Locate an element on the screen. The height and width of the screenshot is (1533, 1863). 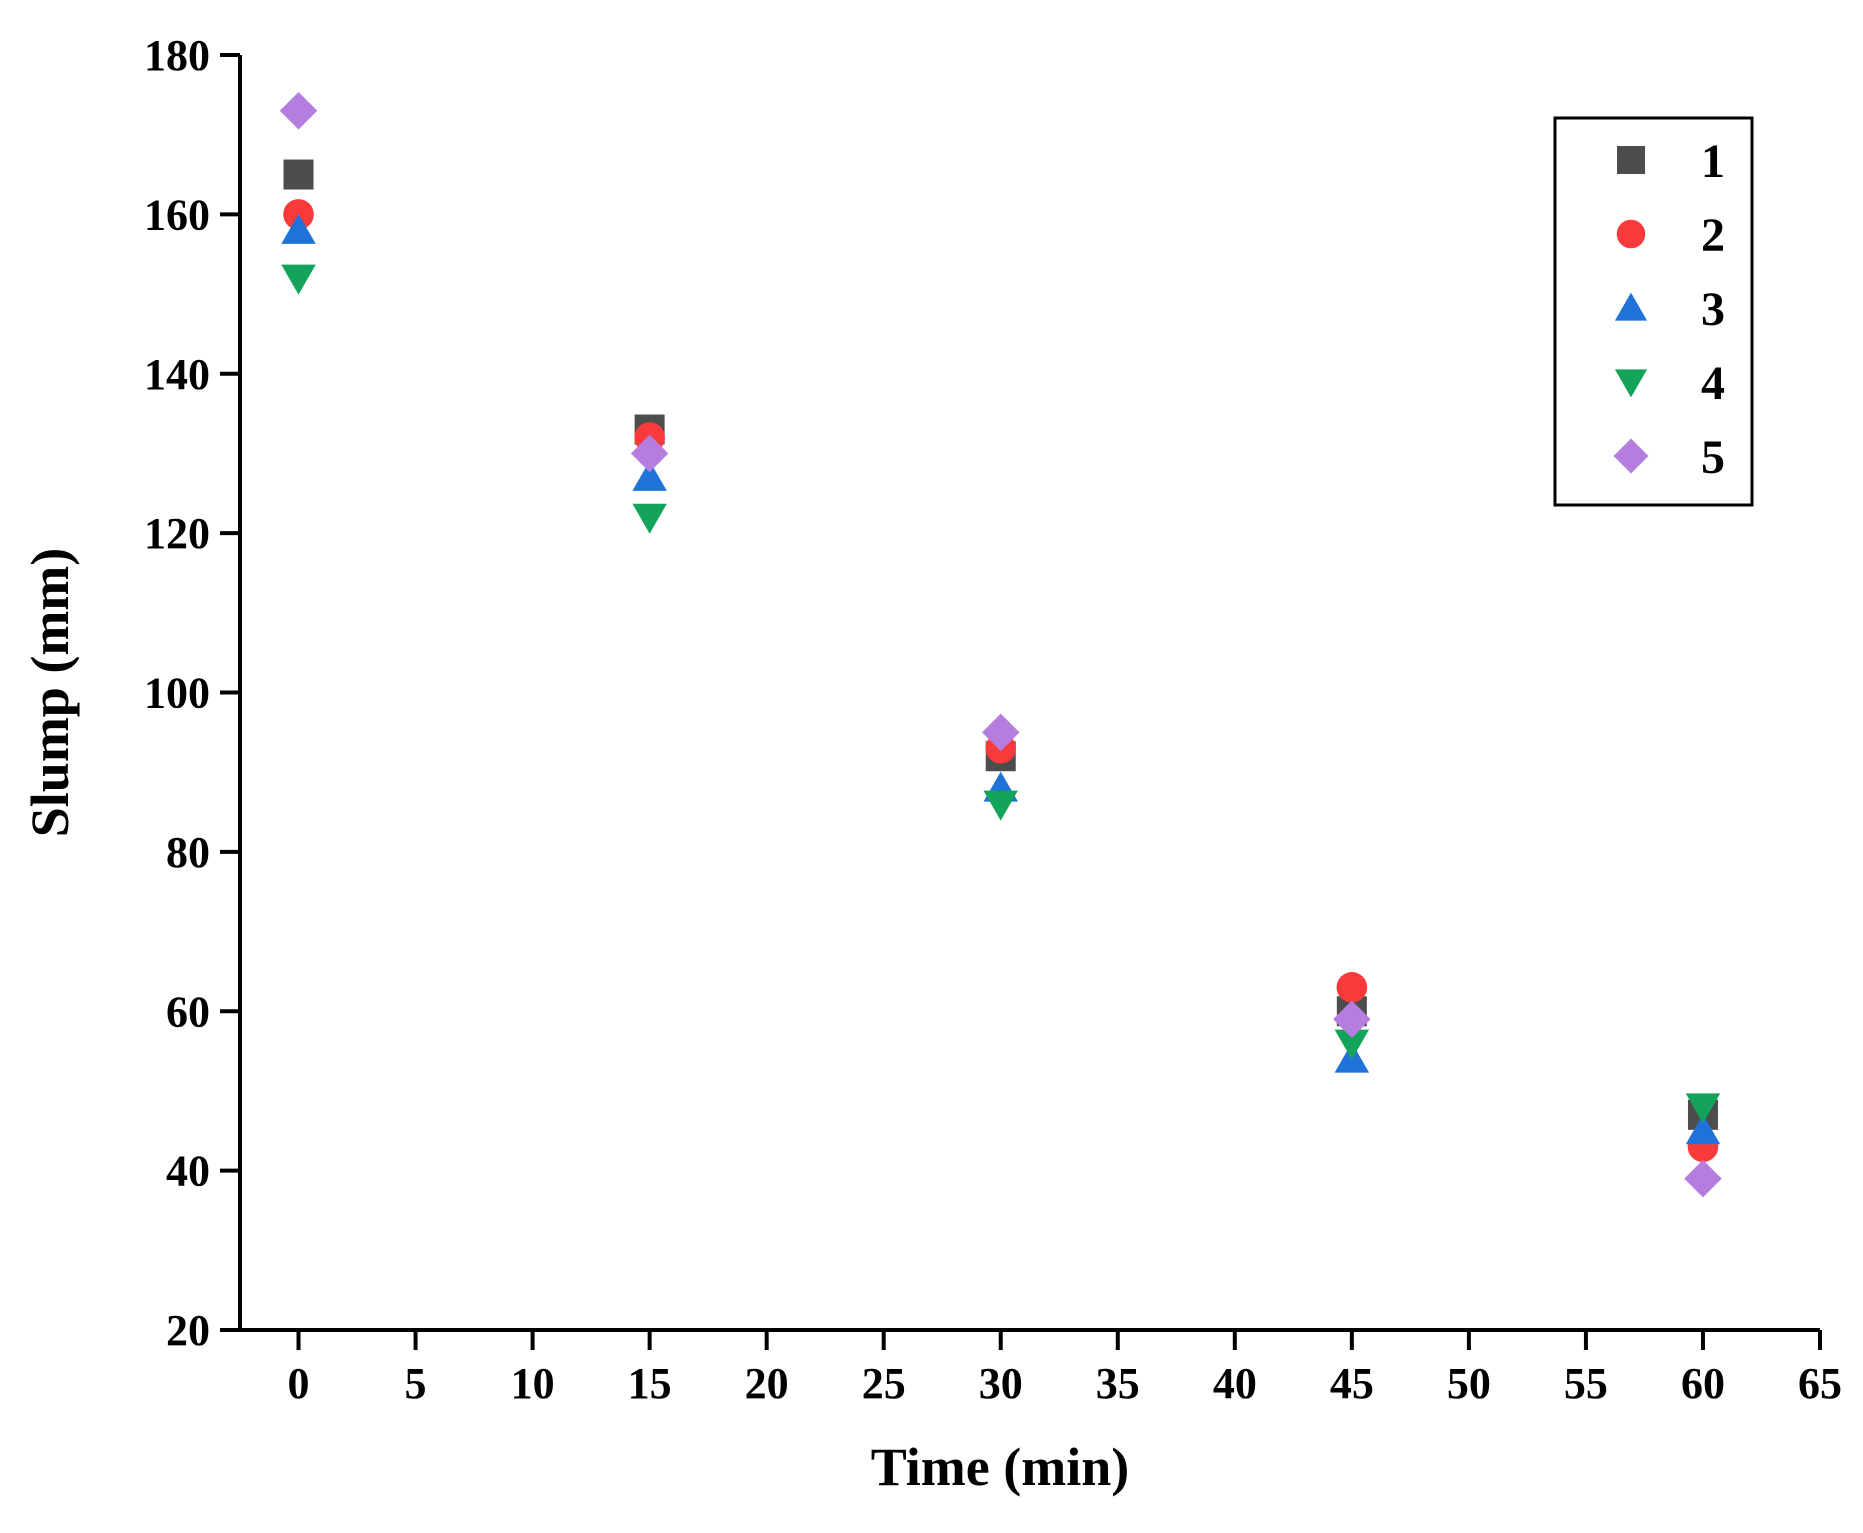
legend-box is located at coordinates (1653, 311).